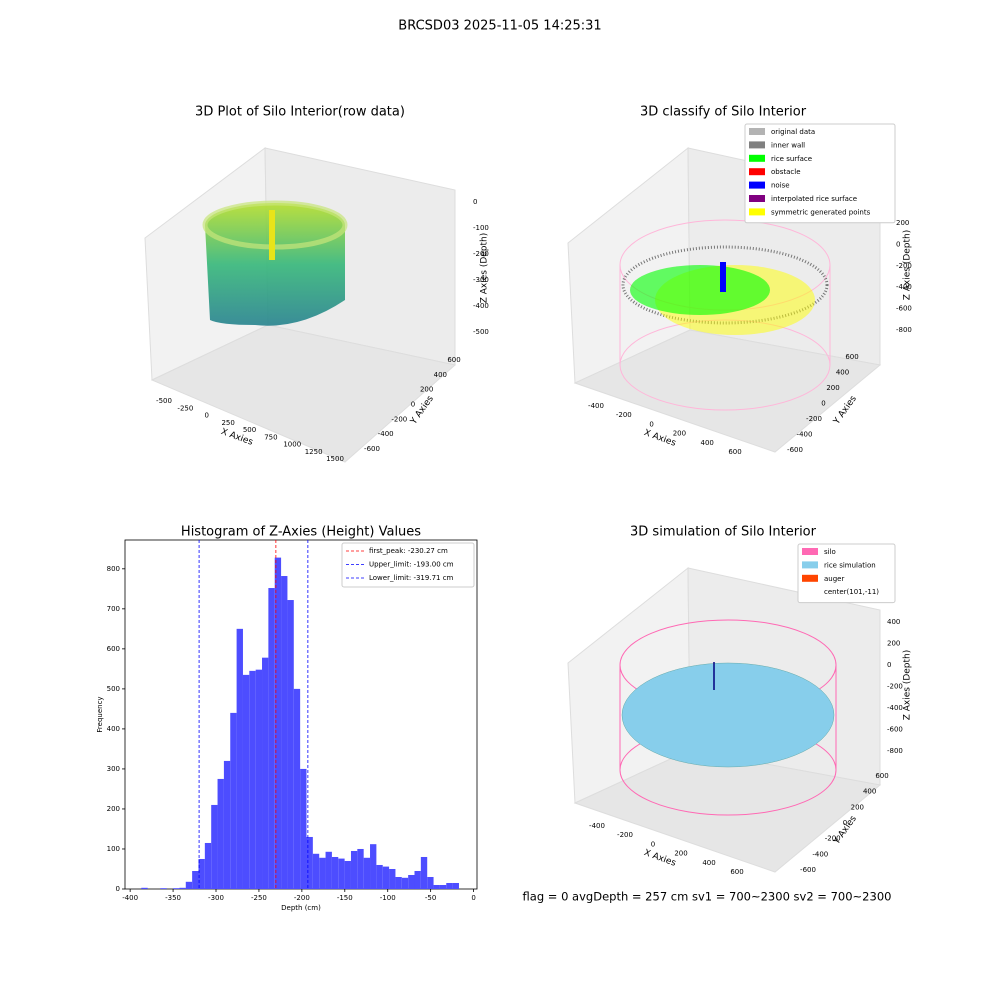 Image resolution: width=1000 pixels, height=1004 pixels. I want to click on x-axis-label: Depth (cm), so click(301, 908).